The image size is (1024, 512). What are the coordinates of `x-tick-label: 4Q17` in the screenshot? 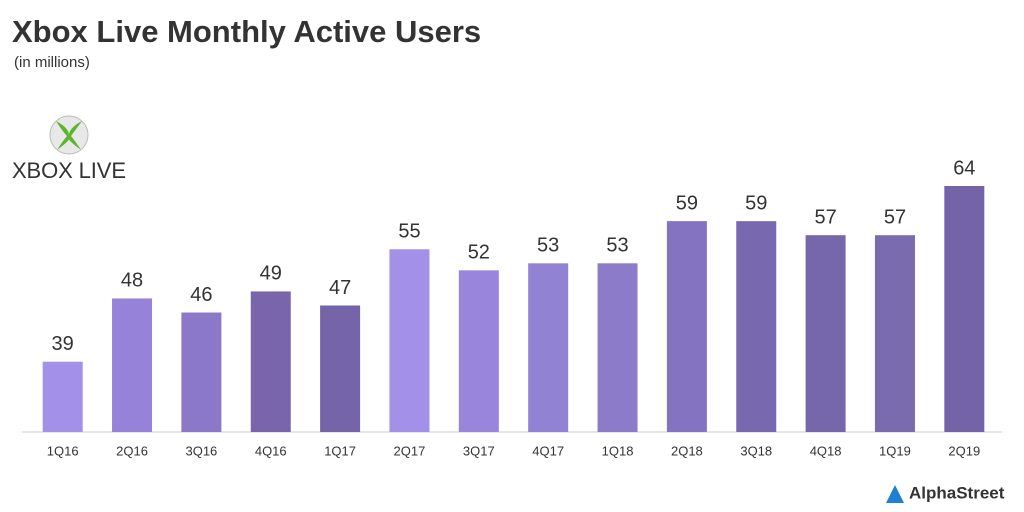 It's located at (548, 450).